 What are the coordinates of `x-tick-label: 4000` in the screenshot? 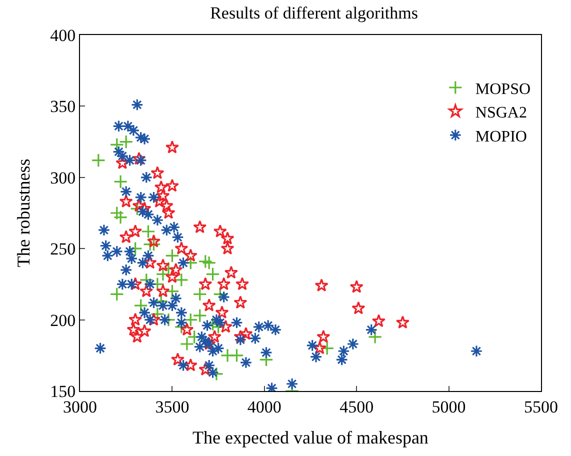 It's located at (264, 406).